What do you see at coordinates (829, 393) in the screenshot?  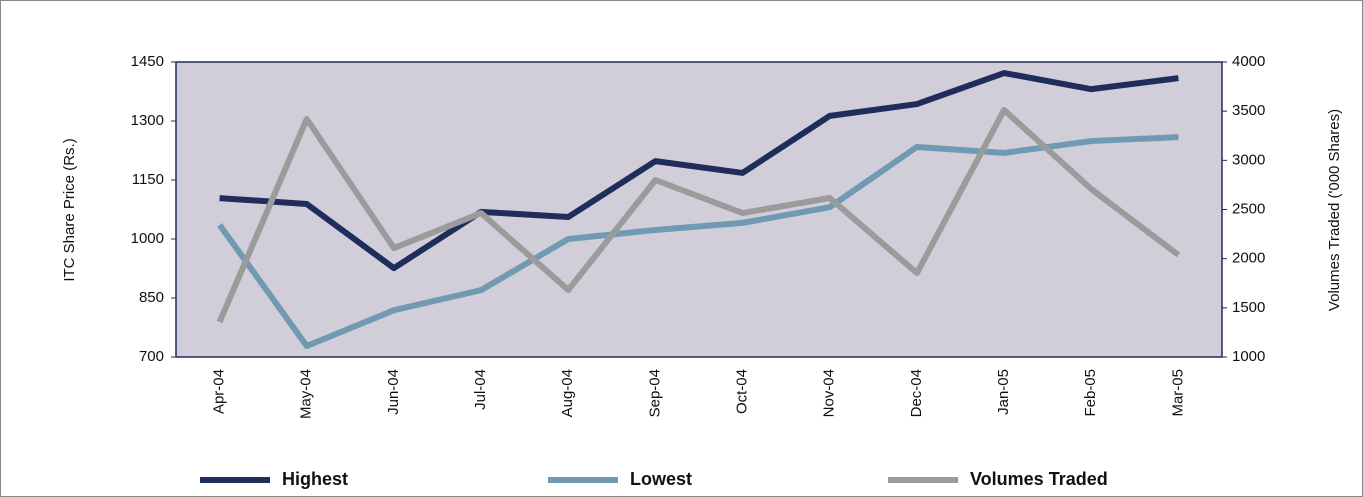 I see `x-tick-label: Nov-04` at bounding box center [829, 393].